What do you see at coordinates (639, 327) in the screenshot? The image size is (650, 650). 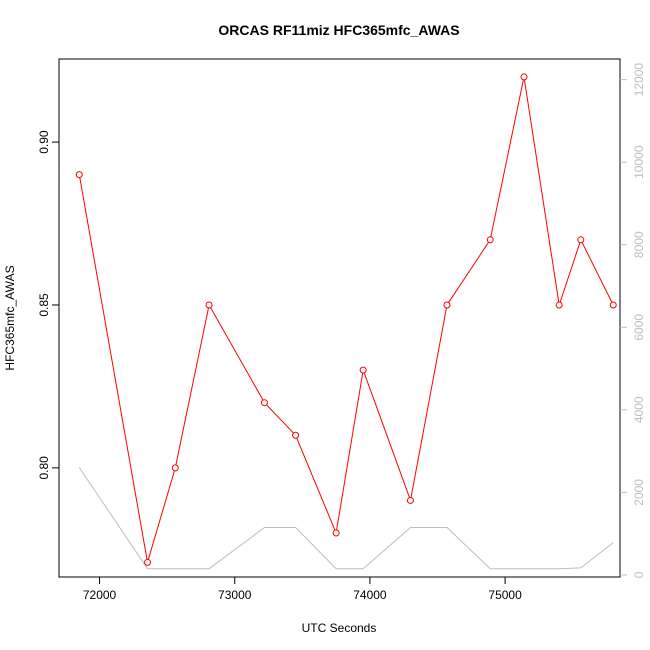 I see `y2-tick-label: 6000` at bounding box center [639, 327].